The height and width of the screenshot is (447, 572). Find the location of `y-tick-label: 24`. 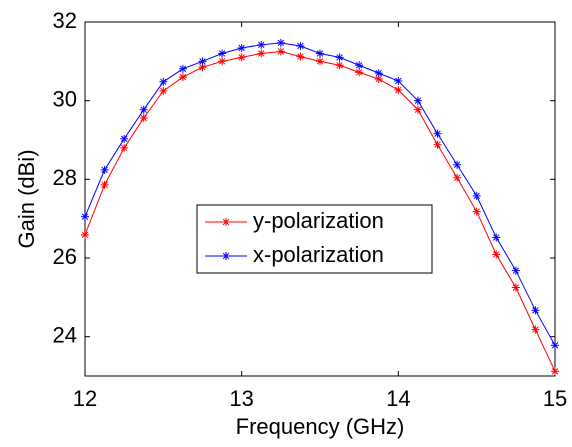

y-tick-label: 24 is located at coordinates (65, 334).